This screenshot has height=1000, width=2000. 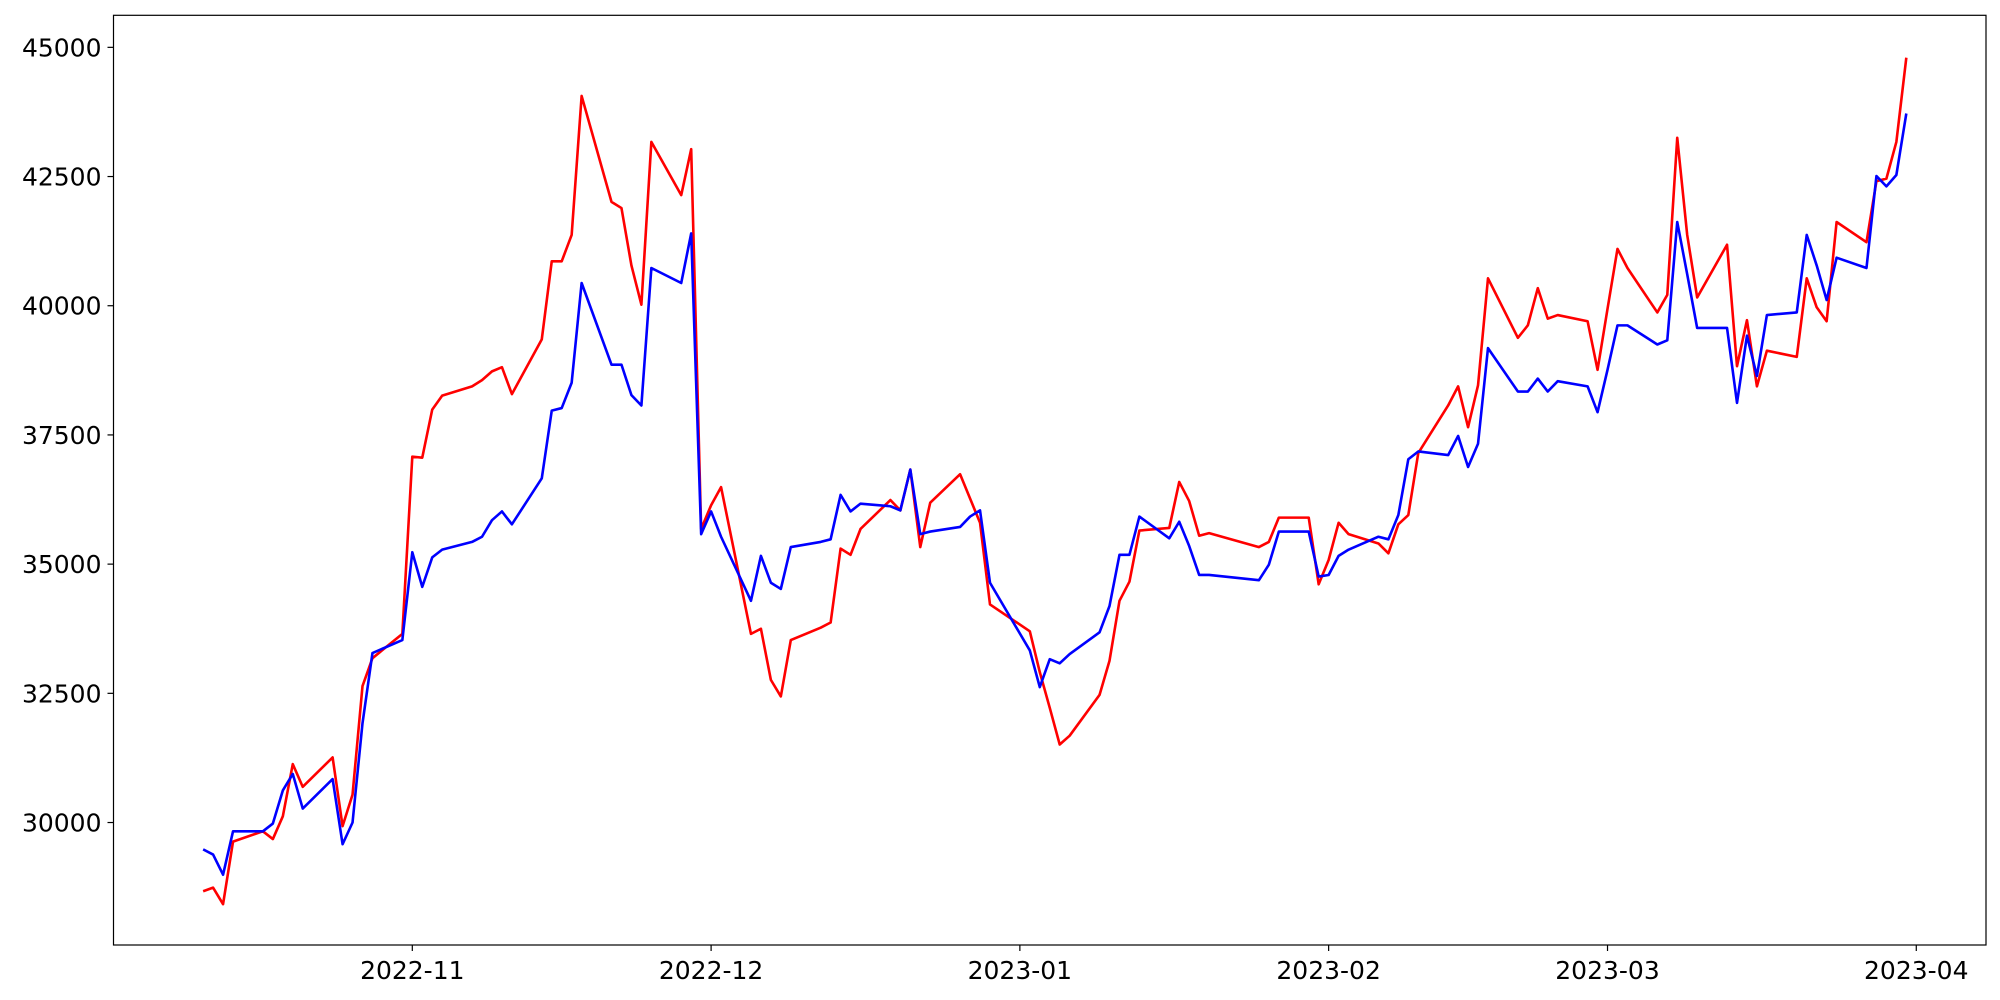 I want to click on x-tick-label: 2023-03, so click(x=1607, y=970).